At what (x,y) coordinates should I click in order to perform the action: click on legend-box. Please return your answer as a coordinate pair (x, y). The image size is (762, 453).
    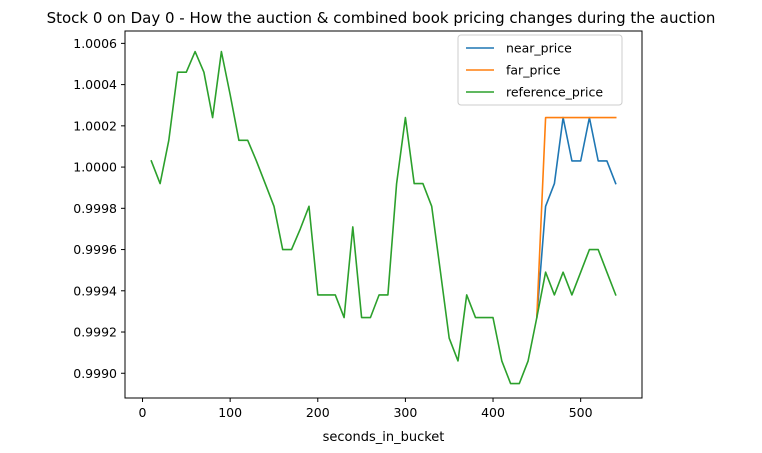
    Looking at the image, I should click on (540, 70).